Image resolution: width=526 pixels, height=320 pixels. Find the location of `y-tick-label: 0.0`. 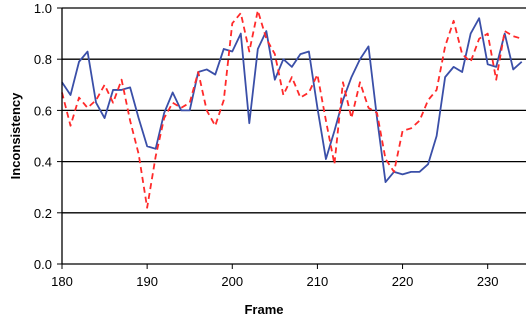

y-tick-label: 0.0 is located at coordinates (43, 264).